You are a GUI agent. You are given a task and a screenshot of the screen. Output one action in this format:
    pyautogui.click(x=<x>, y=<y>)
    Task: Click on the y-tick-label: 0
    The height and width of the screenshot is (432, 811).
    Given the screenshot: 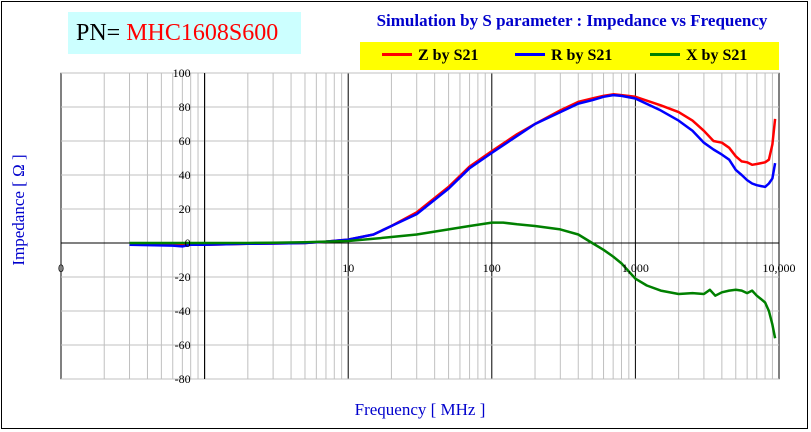 What is the action you would take?
    pyautogui.click(x=188, y=243)
    